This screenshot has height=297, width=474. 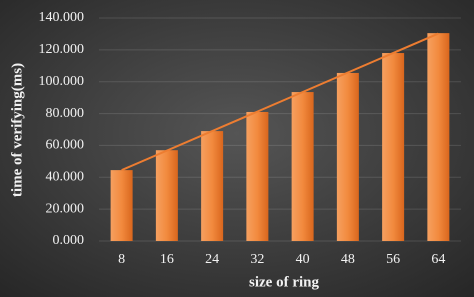 I want to click on x-tick-label: 48, so click(x=348, y=259).